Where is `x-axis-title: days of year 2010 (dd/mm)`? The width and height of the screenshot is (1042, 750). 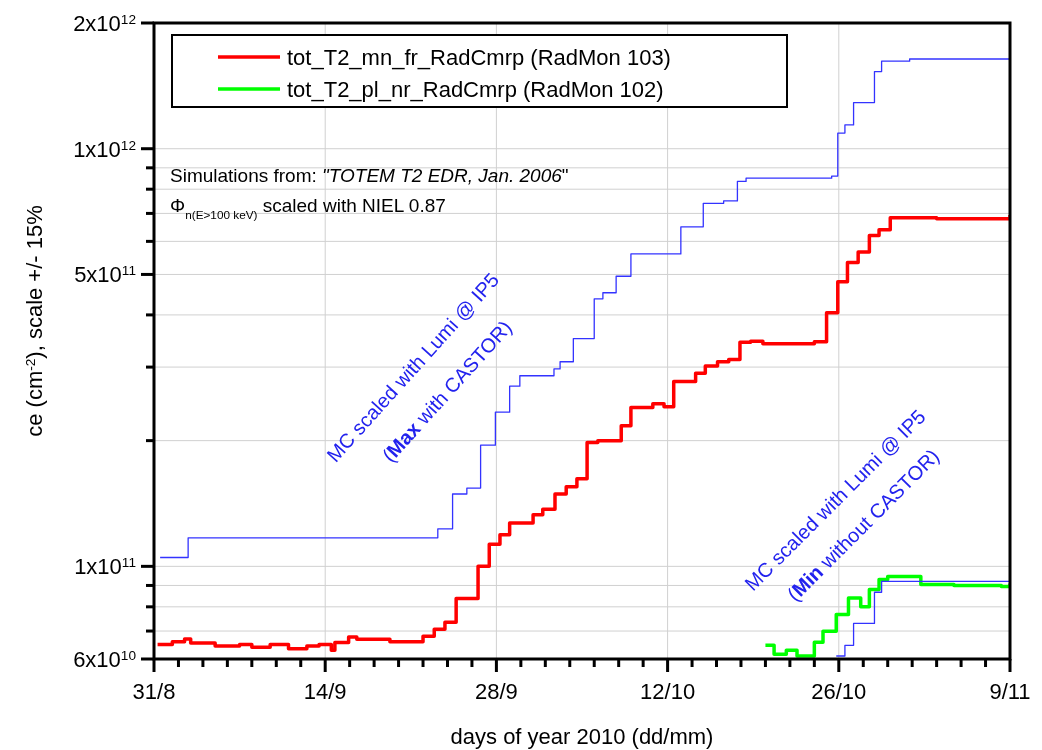
x-axis-title: days of year 2010 (dd/mm) is located at coordinates (582, 736).